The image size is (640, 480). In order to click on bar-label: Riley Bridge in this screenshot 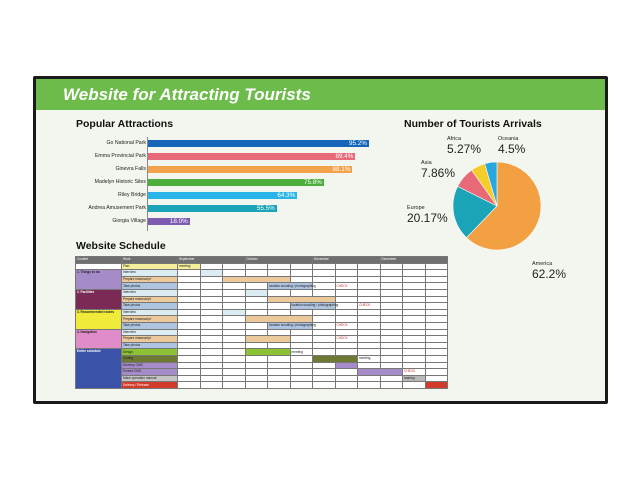, I will do `click(132, 195)`.